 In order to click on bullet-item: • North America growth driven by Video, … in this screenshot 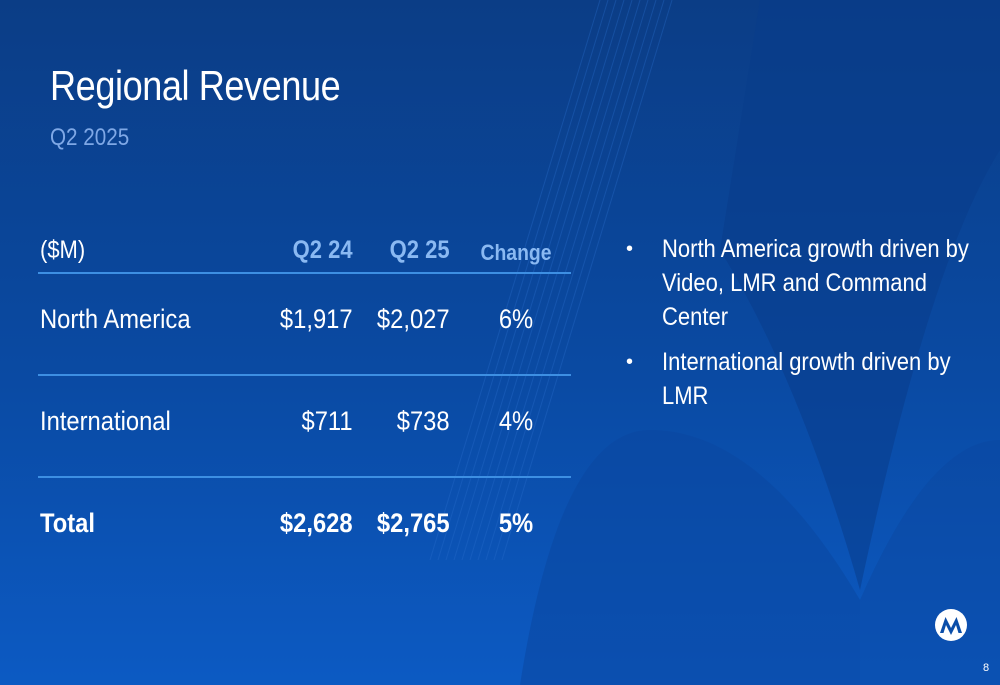, I will do `click(804, 283)`.